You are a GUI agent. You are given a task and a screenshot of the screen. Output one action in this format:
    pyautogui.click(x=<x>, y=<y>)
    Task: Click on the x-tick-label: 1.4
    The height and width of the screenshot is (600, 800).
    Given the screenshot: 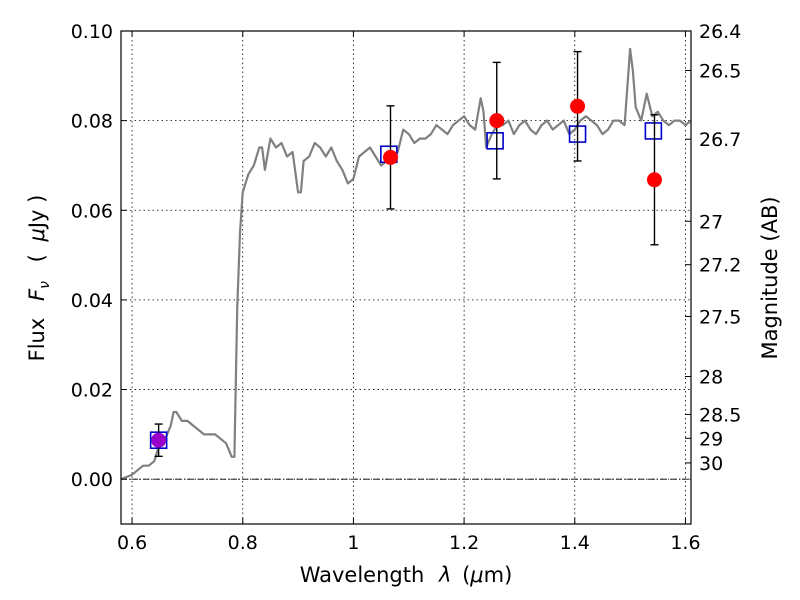 What is the action you would take?
    pyautogui.click(x=575, y=543)
    